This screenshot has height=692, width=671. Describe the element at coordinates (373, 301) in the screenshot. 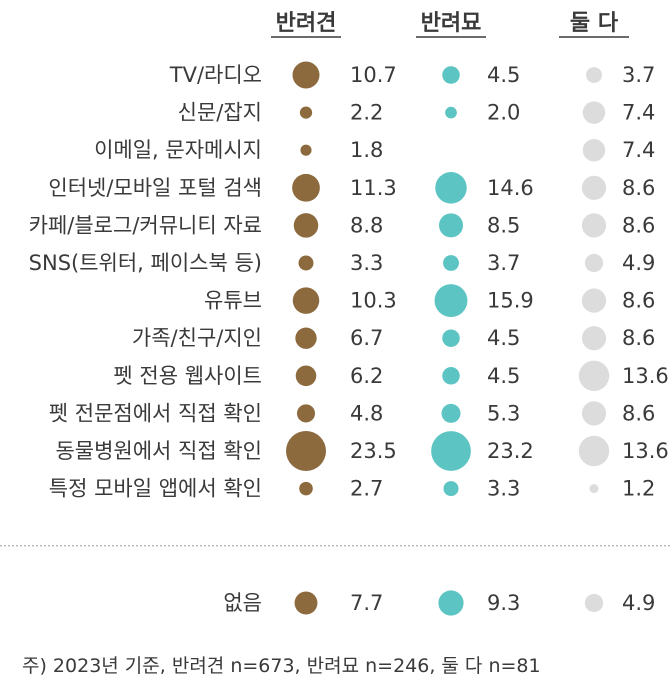

I see `value-label: 10.3` at that location.